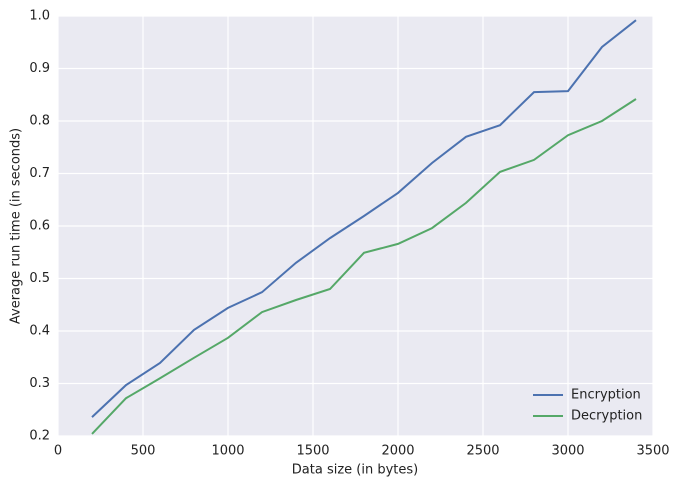 The height and width of the screenshot is (489, 676). I want to click on x-tick-label: 500, so click(143, 451).